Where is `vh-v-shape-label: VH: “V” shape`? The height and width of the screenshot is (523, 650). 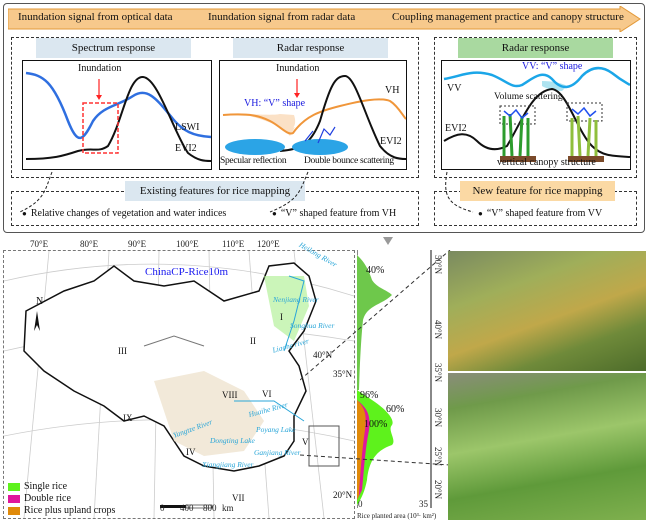
vh-v-shape-label: VH: “V” shape is located at coordinates (275, 103).